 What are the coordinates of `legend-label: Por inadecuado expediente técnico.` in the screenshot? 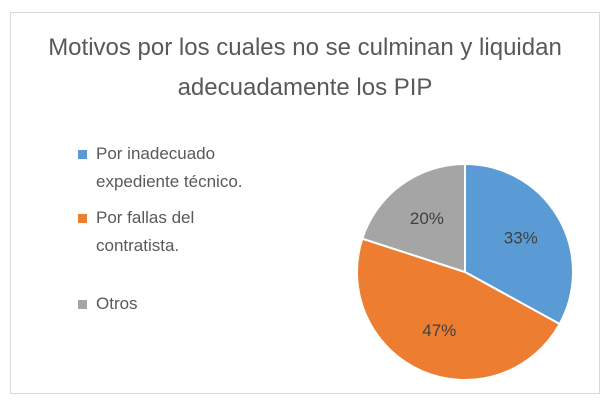 It's located at (169, 167).